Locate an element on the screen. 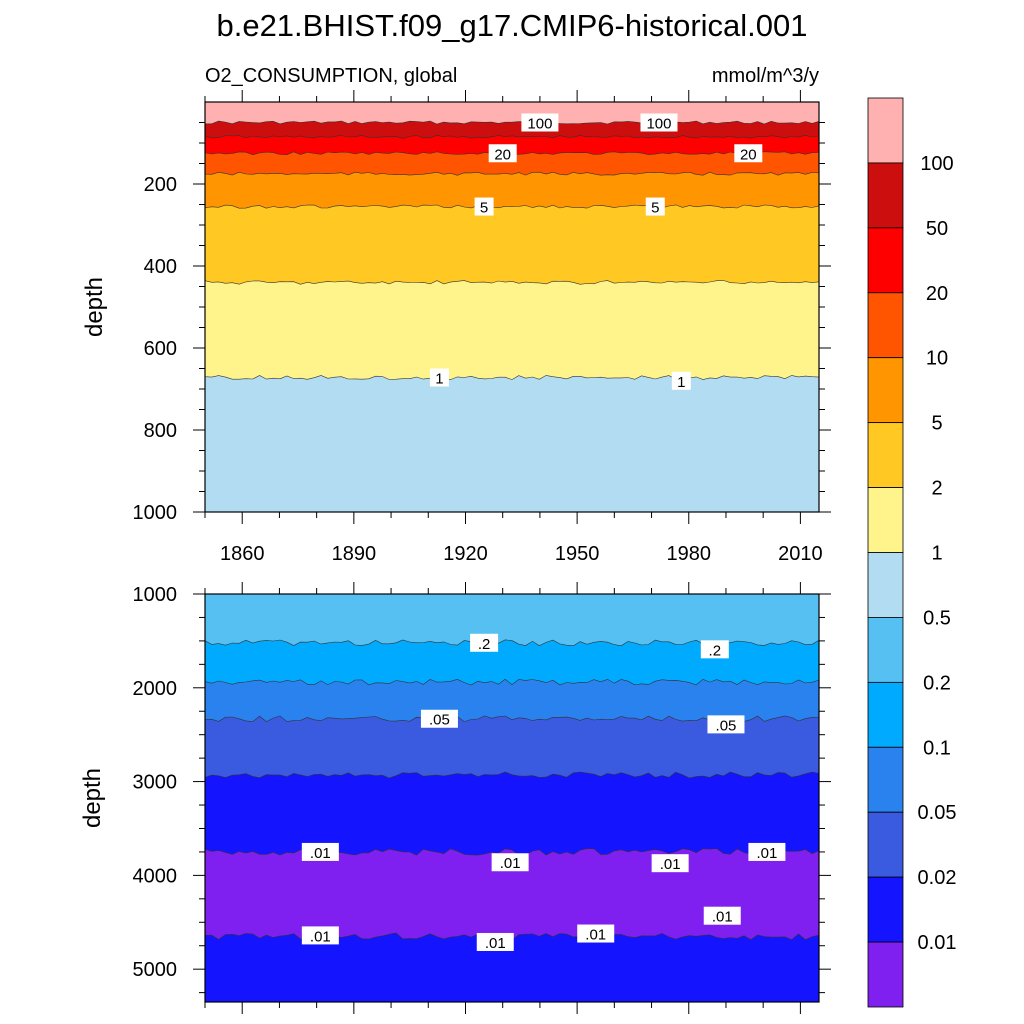 This screenshot has height=1024, width=1024. colorbar-label: 100 is located at coordinates (936, 164).